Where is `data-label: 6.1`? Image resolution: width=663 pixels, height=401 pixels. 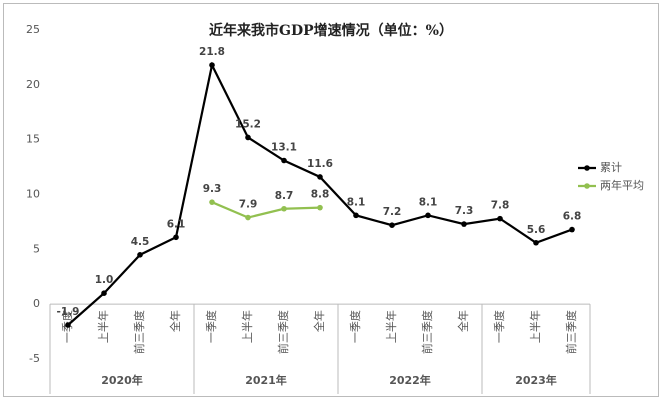 data-label: 6.1 is located at coordinates (176, 224).